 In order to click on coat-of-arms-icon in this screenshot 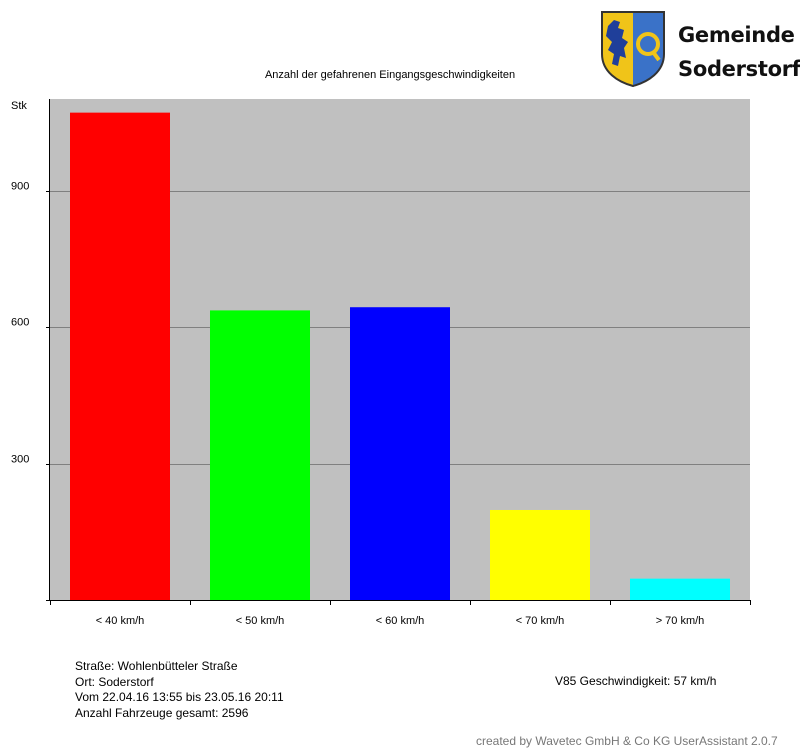, I will do `click(633, 49)`.